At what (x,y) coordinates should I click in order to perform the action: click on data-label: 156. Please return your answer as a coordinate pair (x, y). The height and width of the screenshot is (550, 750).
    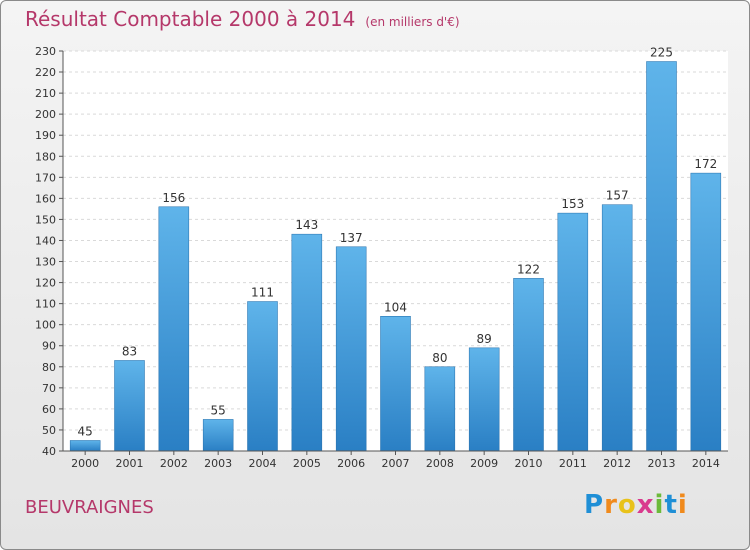
    Looking at the image, I should click on (173, 198).